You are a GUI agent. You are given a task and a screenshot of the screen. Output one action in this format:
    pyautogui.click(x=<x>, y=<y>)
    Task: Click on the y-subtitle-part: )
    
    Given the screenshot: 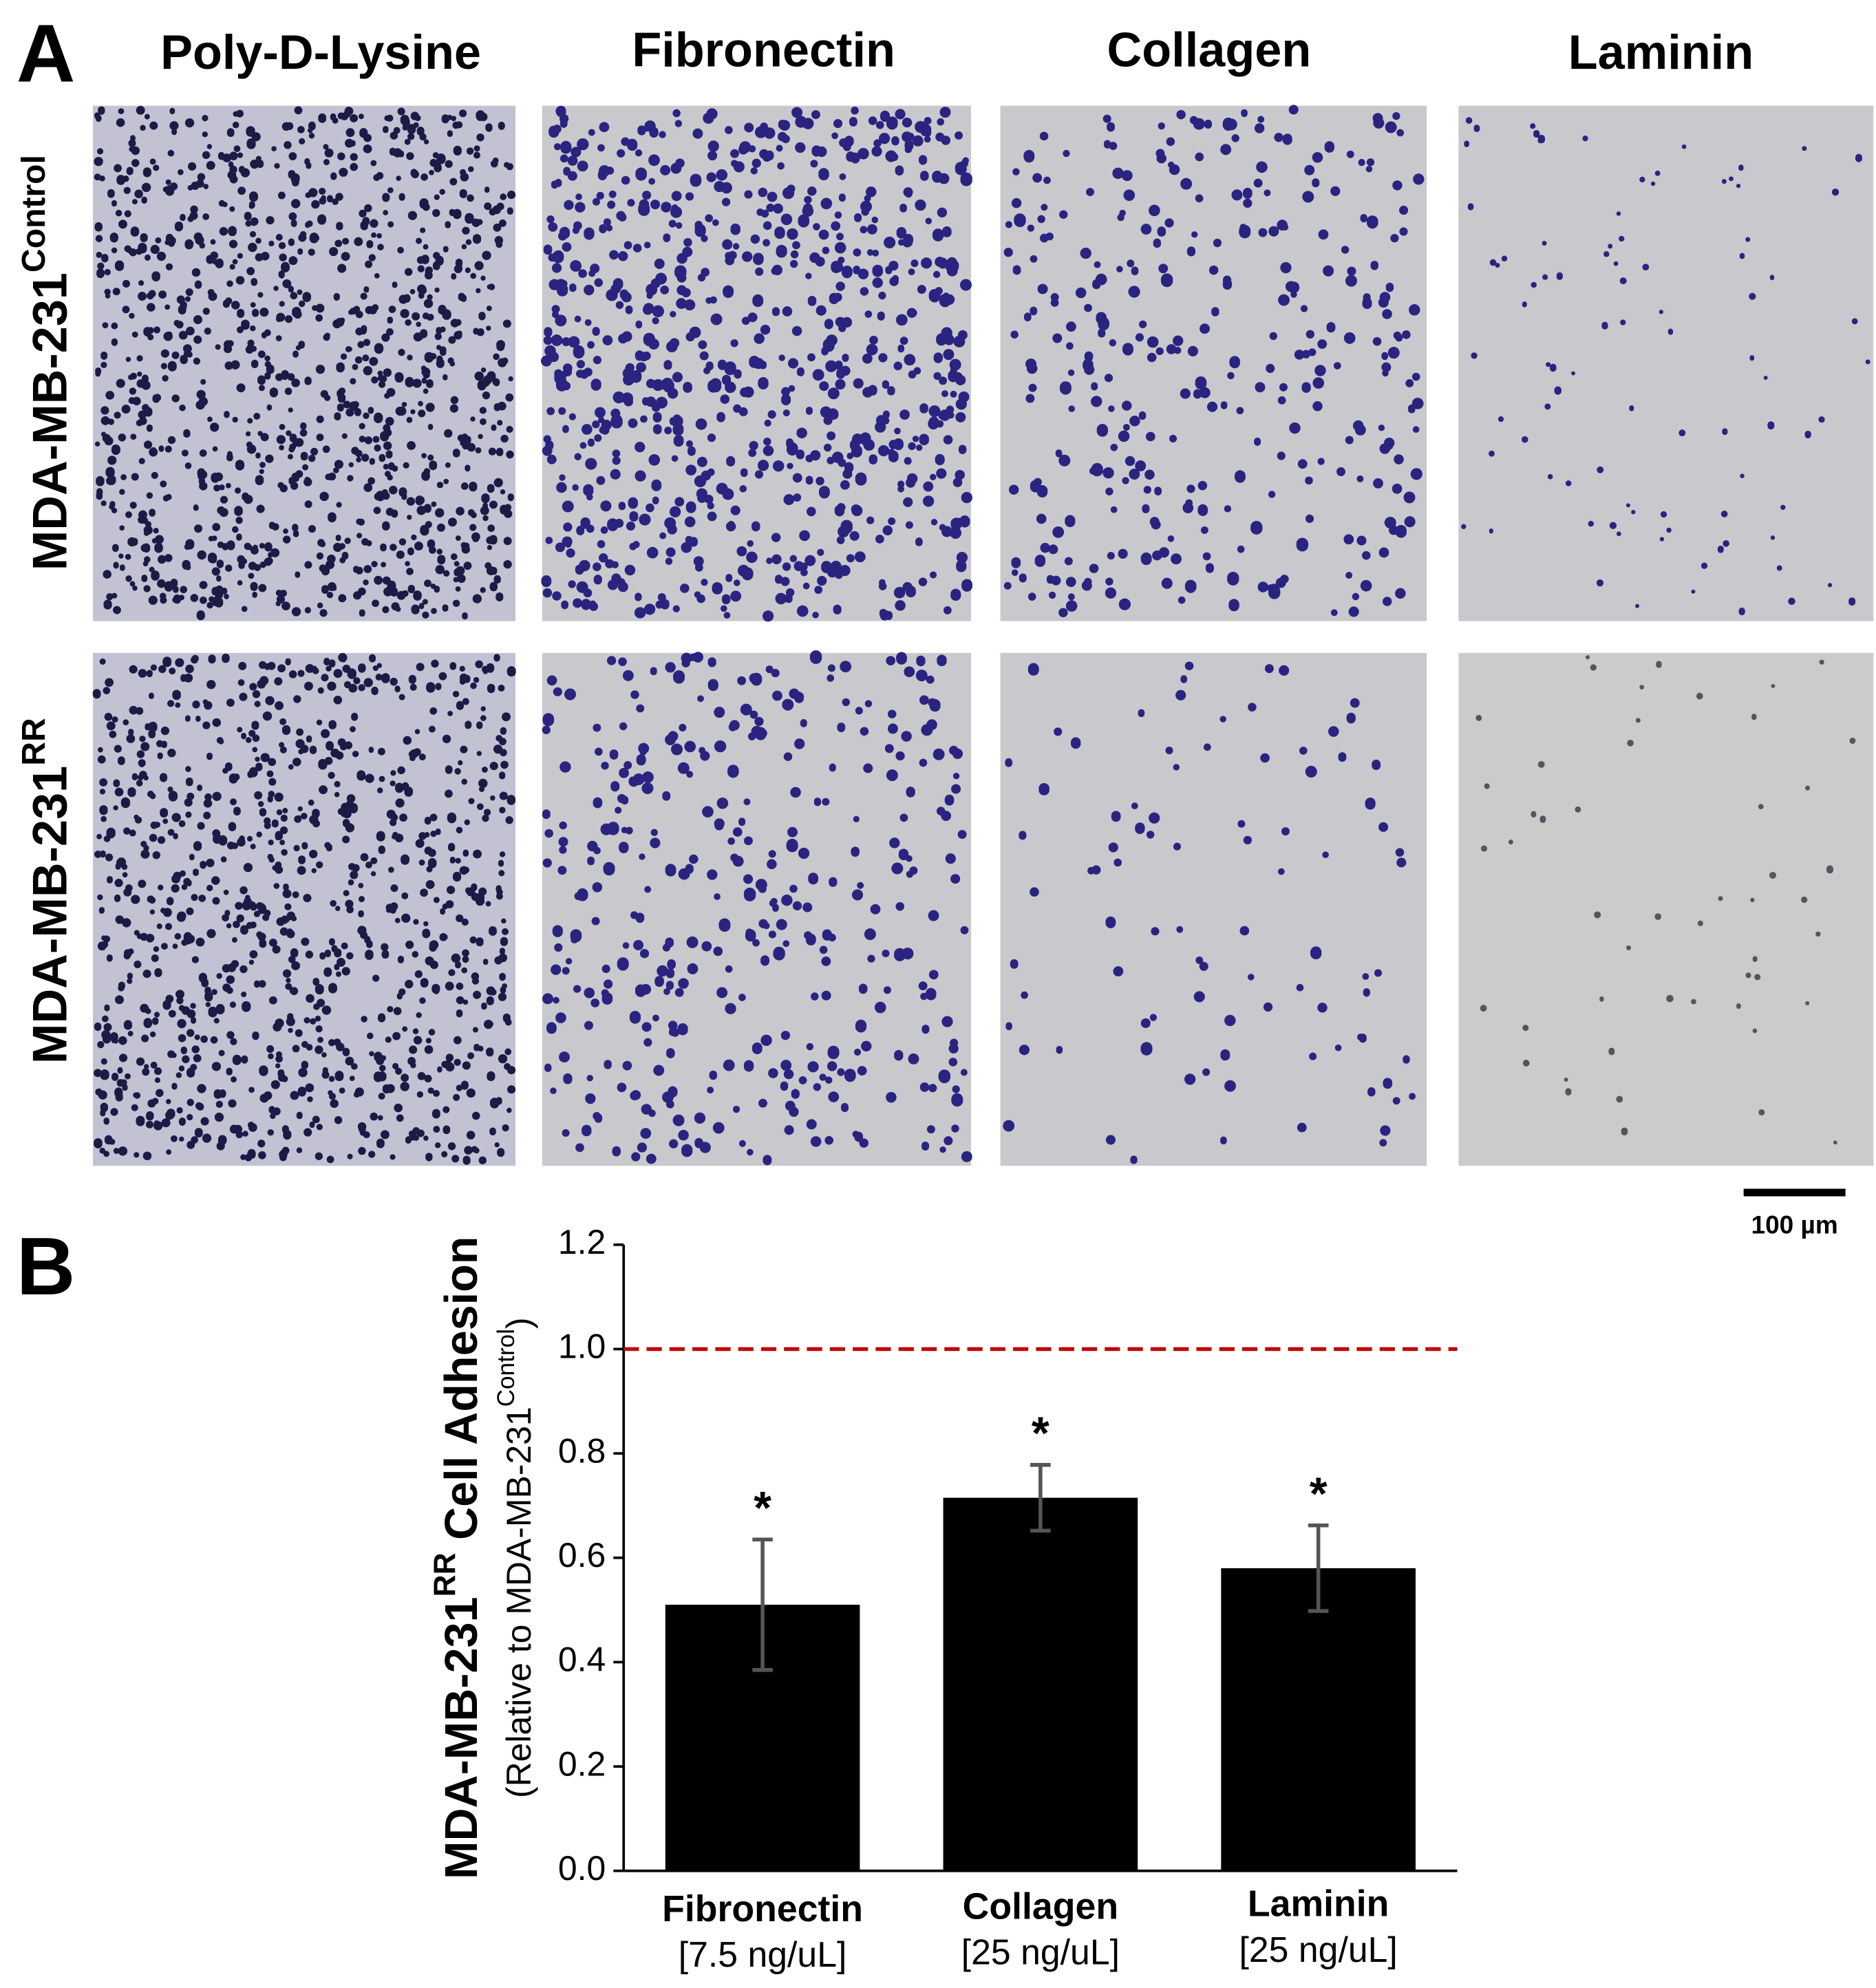 What is the action you would take?
    pyautogui.click(x=519, y=1323)
    